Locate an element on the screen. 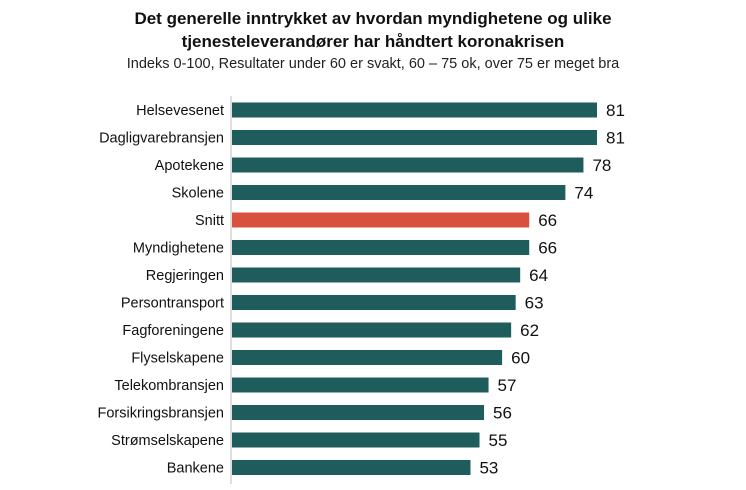 This screenshot has width=746, height=490. category-label: Helsevesenet is located at coordinates (180, 111).